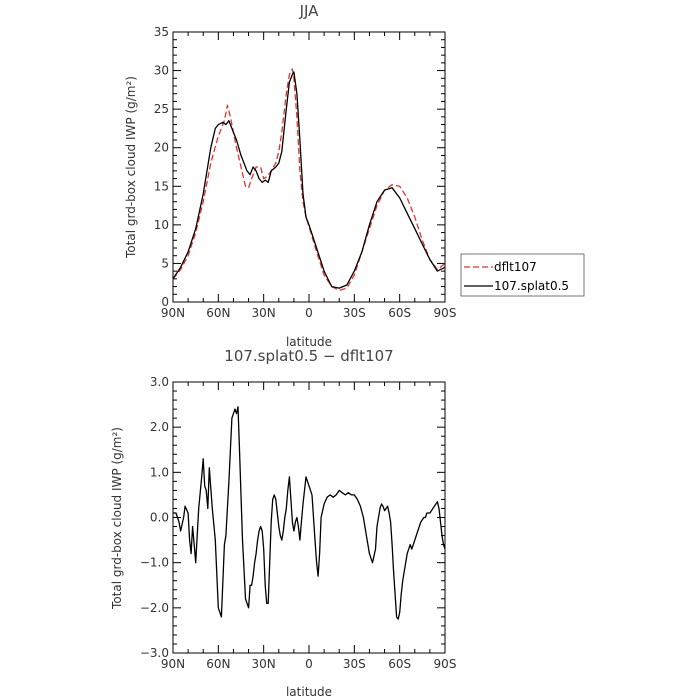 The height and width of the screenshot is (700, 700). What do you see at coordinates (159, 472) in the screenshot?
I see `y-tick-label: 1.0` at bounding box center [159, 472].